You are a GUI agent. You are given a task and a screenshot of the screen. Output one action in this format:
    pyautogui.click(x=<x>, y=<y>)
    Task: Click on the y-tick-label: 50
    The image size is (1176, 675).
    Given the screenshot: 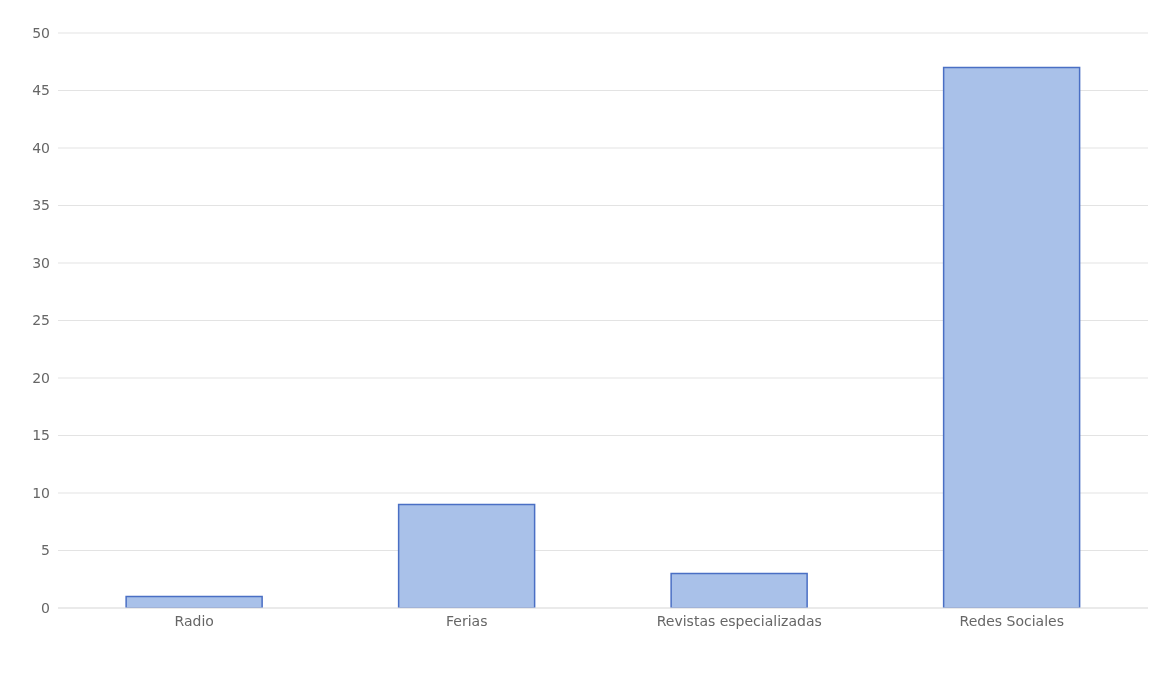 What is the action you would take?
    pyautogui.click(x=41, y=32)
    